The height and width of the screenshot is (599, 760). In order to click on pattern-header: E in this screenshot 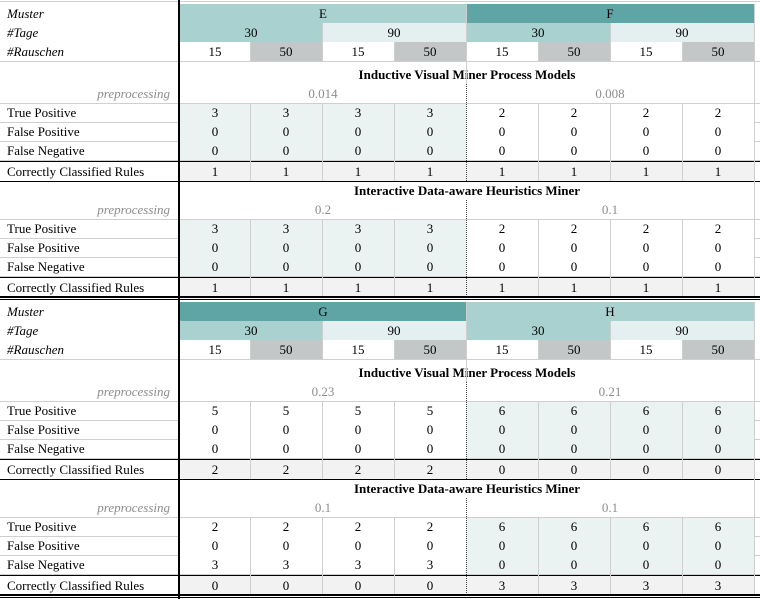, I will do `click(323, 13)`.